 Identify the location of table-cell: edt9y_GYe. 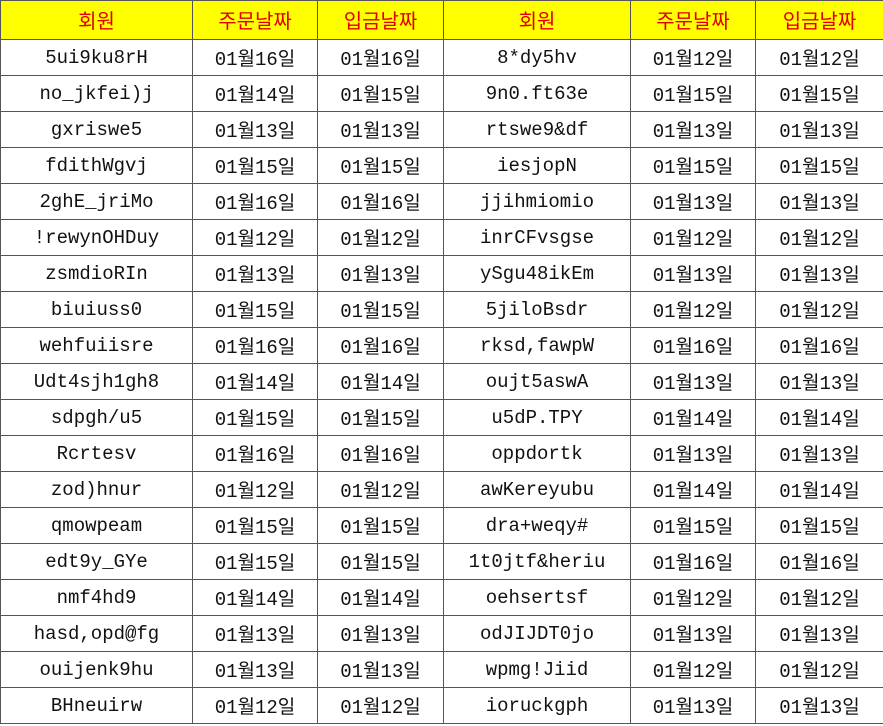
(96, 561).